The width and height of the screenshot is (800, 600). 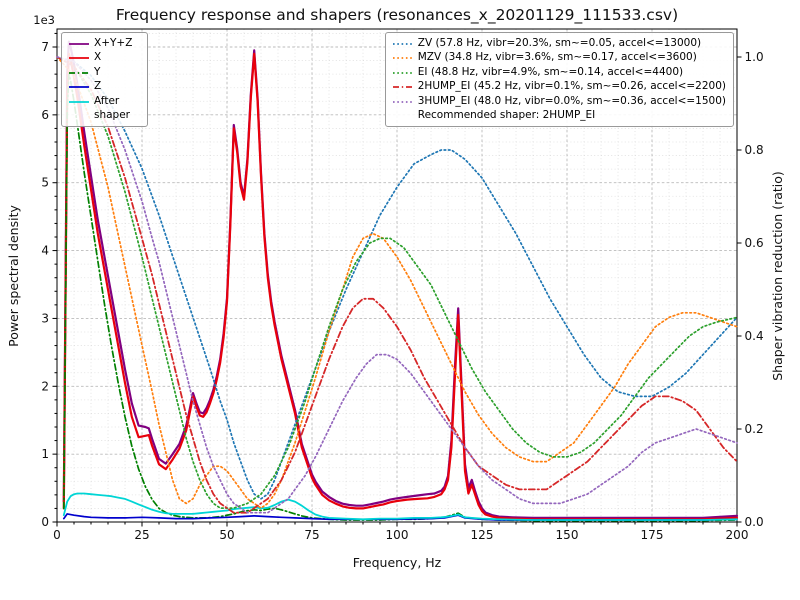 I want to click on legend-item: After shaper, so click(x=104, y=108).